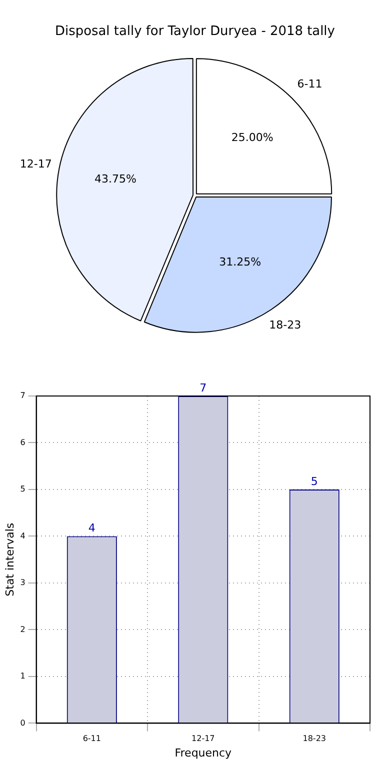 The height and width of the screenshot is (780, 390). Describe the element at coordinates (23, 583) in the screenshot. I see `y-tick-label: 3` at that location.